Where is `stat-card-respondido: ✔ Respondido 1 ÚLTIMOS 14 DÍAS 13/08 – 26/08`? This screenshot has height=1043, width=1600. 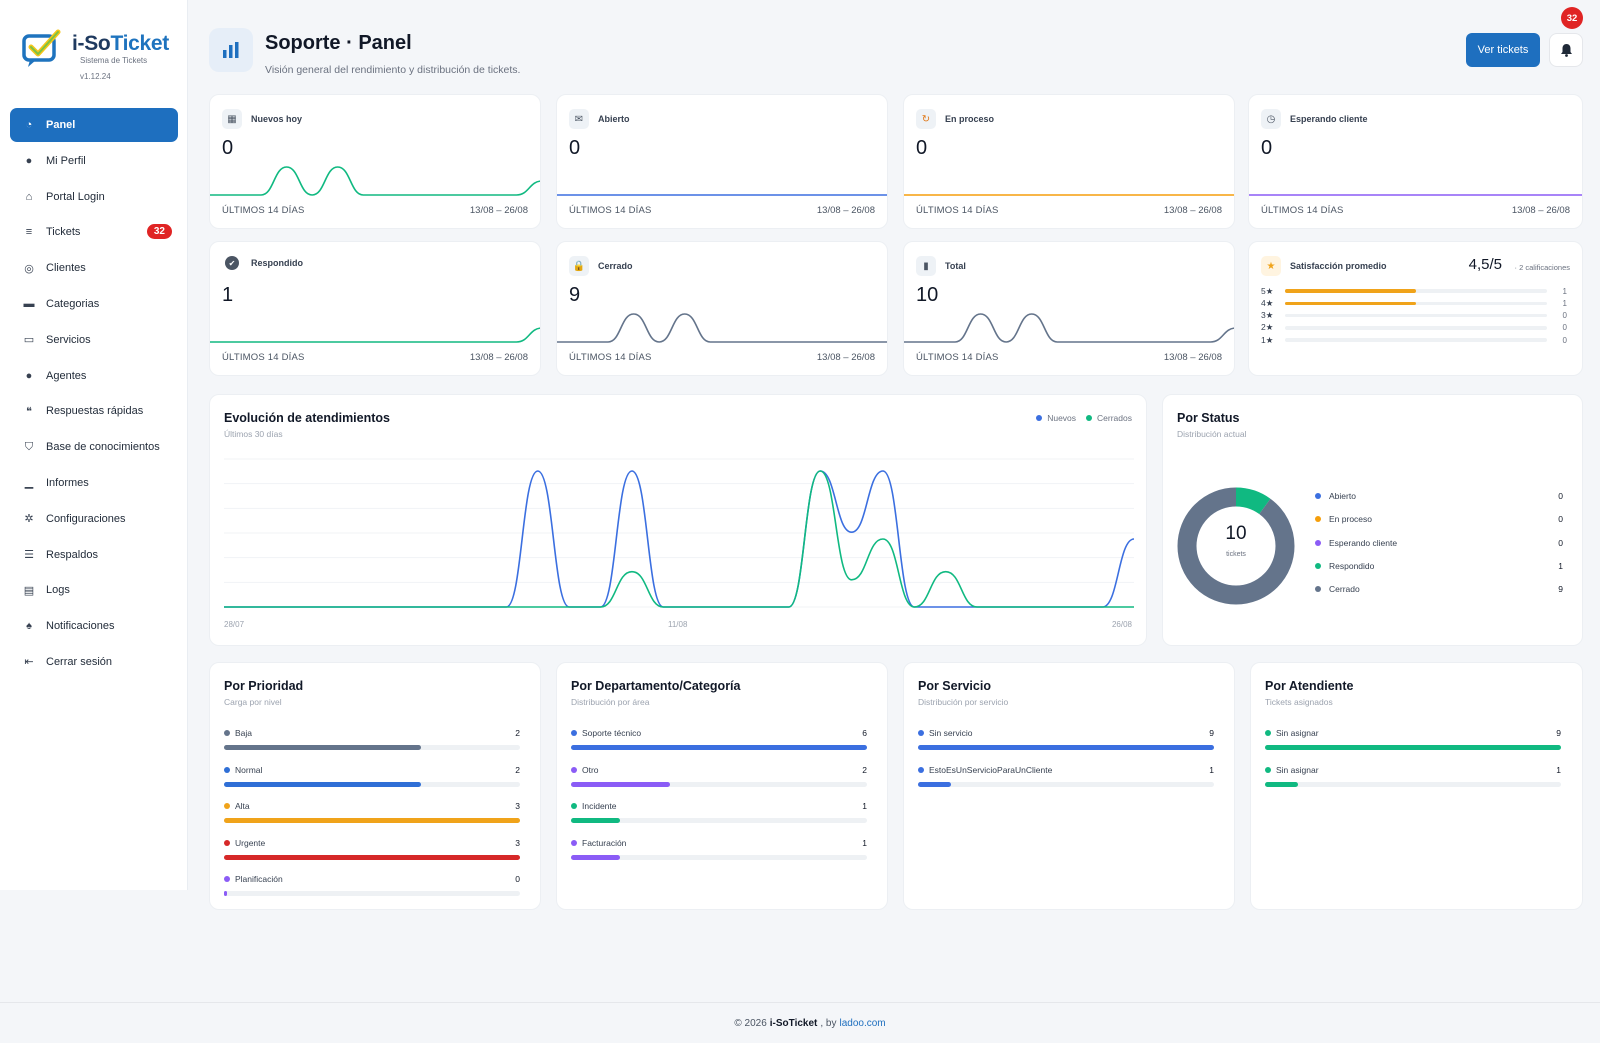 stat-card-respondido: ✔ Respondido 1 ÚLTIMOS 14 DÍAS 13/08 – 26/08 is located at coordinates (375, 308).